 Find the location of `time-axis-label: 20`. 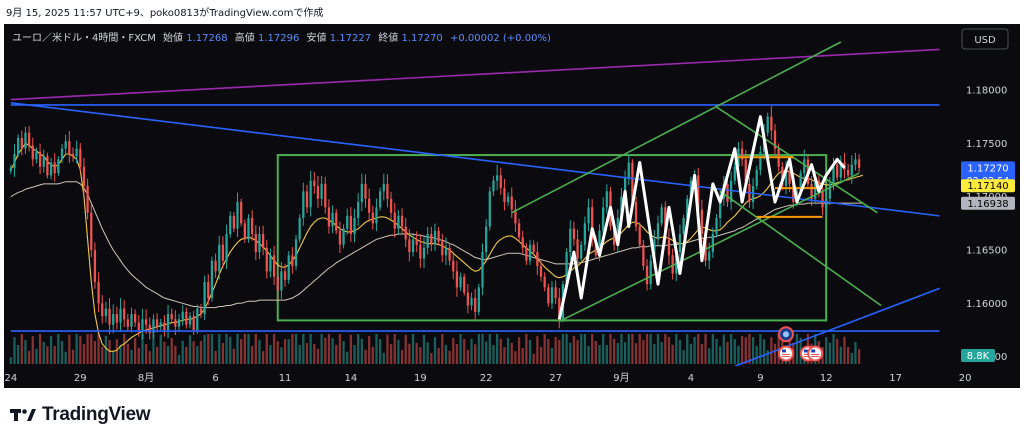

time-axis-label: 20 is located at coordinates (965, 378).